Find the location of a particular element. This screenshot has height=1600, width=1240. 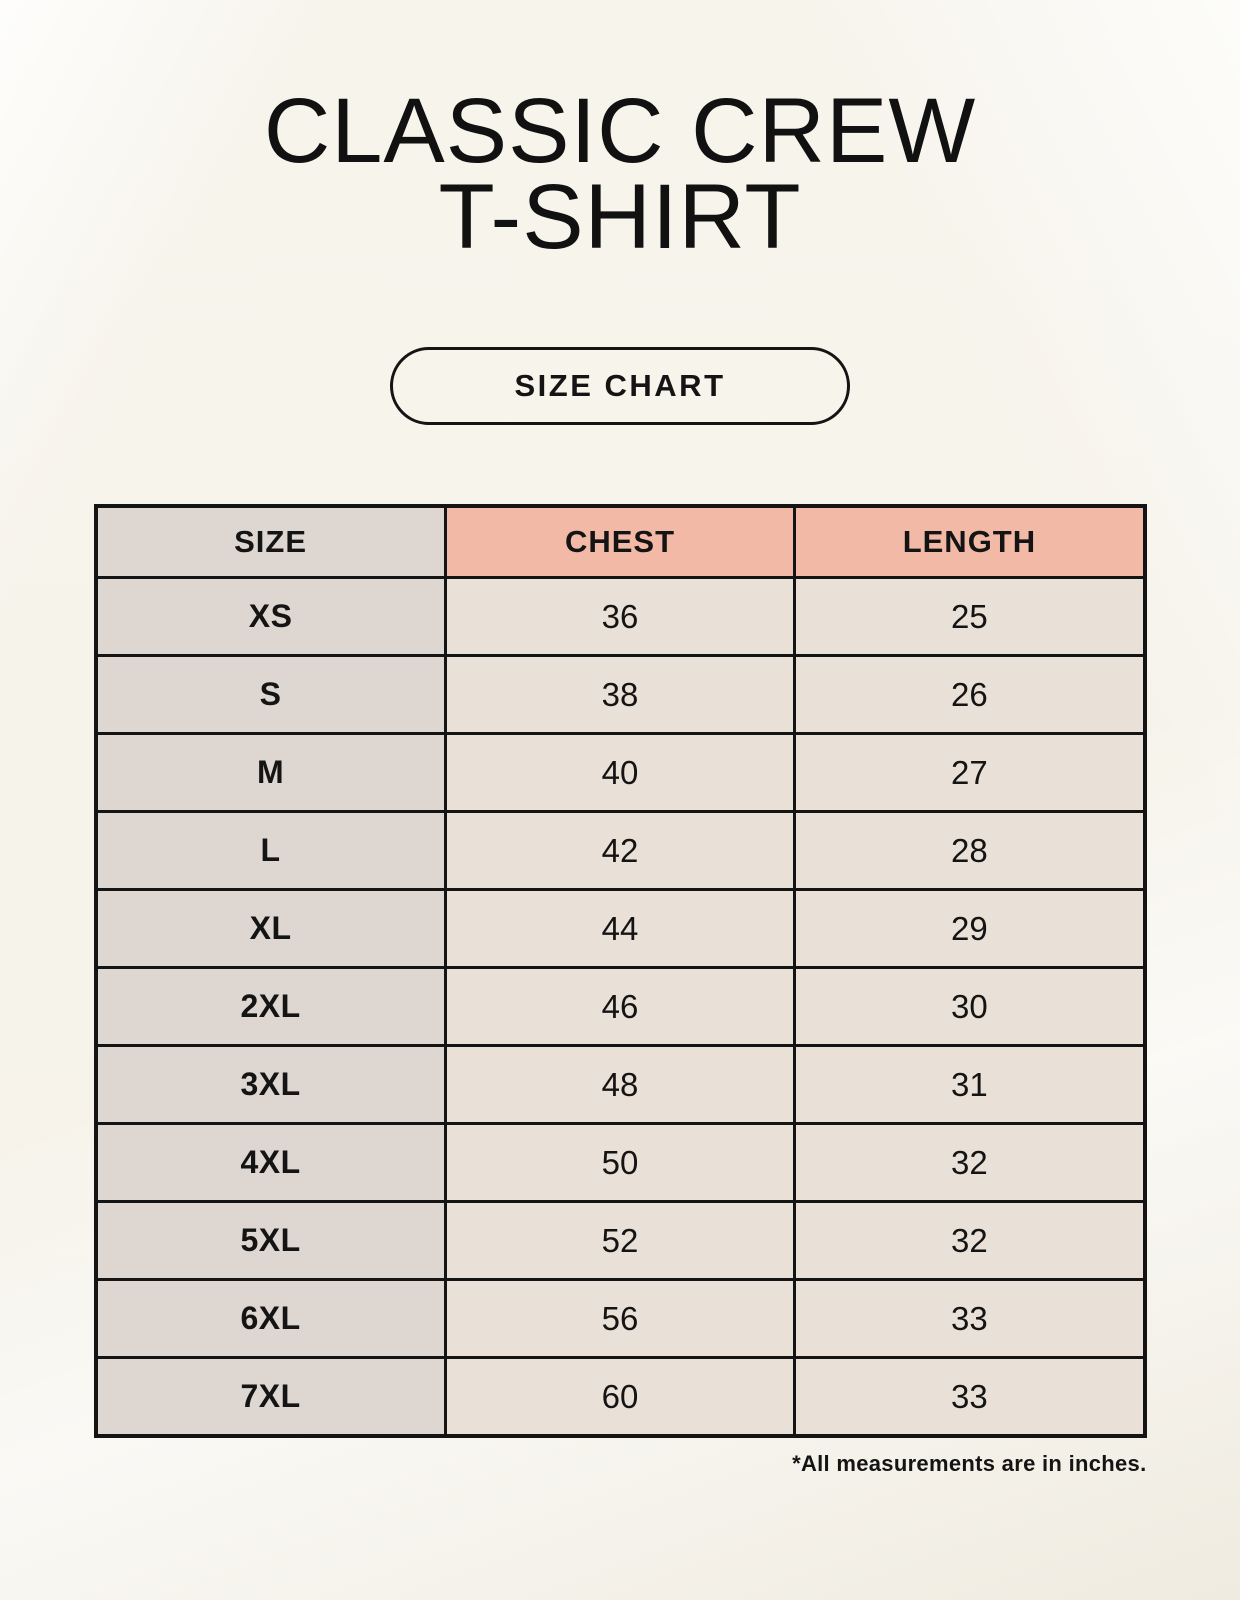

length-cell: 28 is located at coordinates (969, 851).